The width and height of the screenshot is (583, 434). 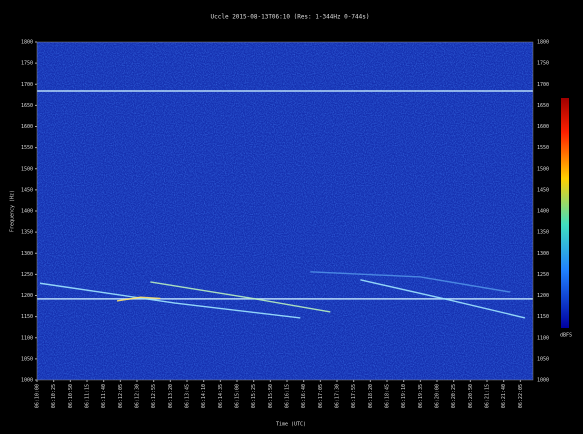 What do you see at coordinates (271, 396) in the screenshot?
I see `x-tick-label: 06:15:50` at bounding box center [271, 396].